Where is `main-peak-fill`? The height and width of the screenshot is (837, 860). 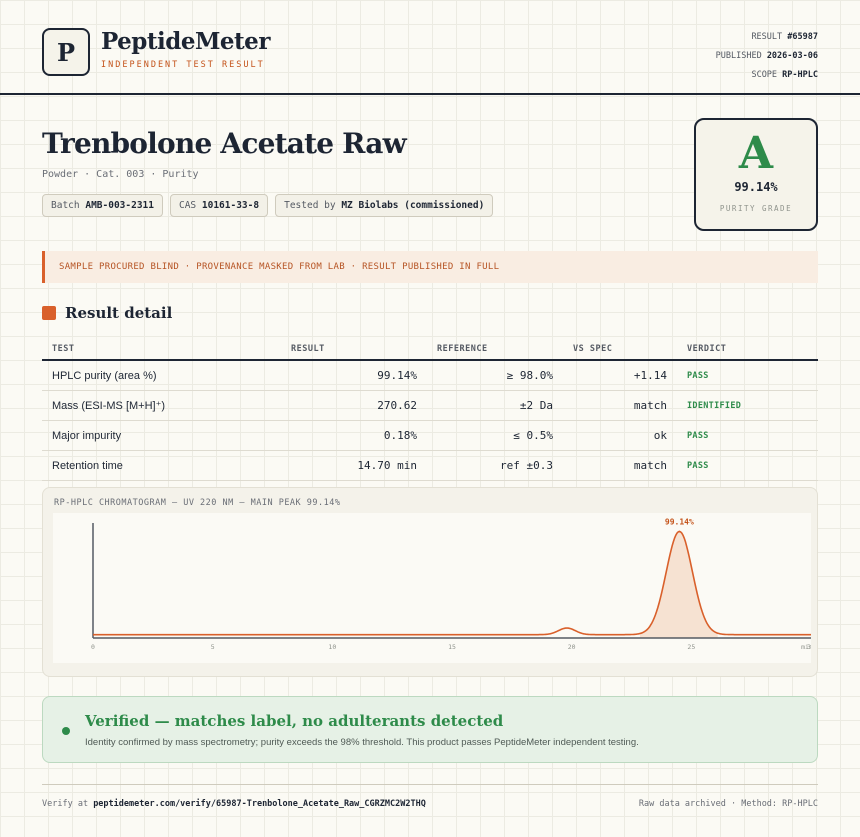 main-peak-fill is located at coordinates (678, 584).